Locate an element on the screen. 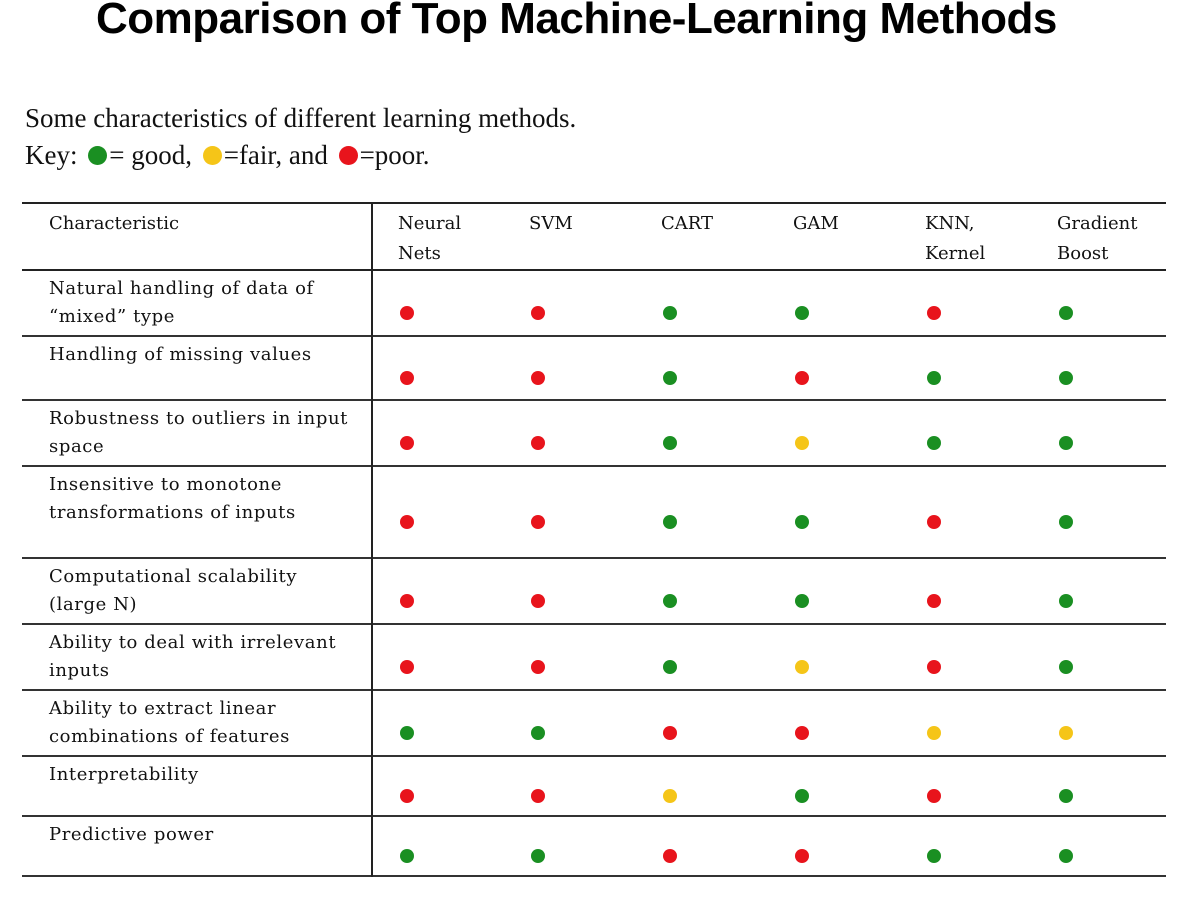  table-row: Computational scalability (large N) is located at coordinates (594, 591).